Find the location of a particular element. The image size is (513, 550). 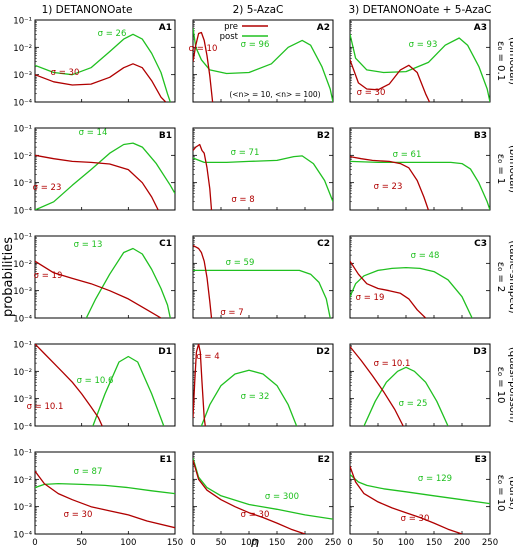

row-eps-label: ε₀ = 0.1 is located at coordinates (500, 61).